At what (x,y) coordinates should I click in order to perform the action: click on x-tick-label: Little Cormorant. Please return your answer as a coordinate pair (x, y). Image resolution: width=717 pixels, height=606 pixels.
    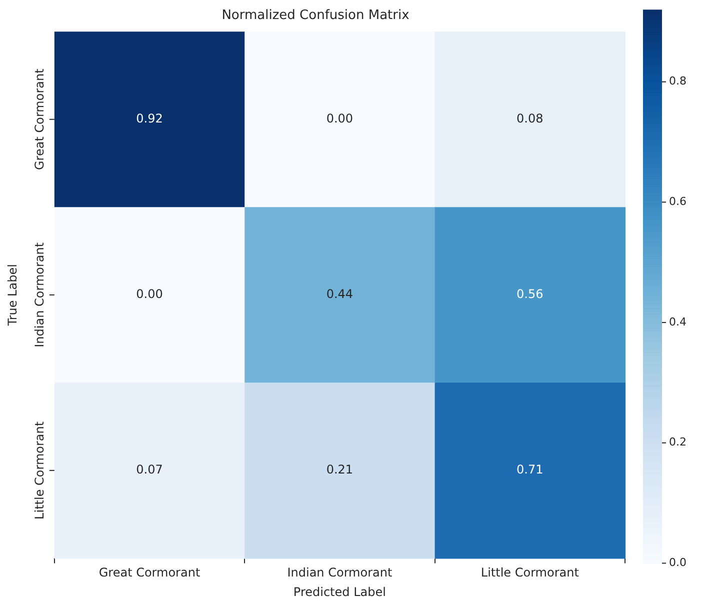
    Looking at the image, I should click on (530, 573).